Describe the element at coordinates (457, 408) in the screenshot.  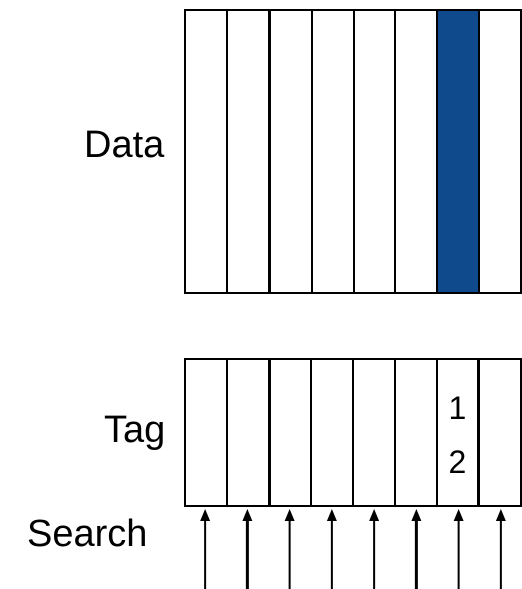
I see `tag-entry-1: 1` at that location.